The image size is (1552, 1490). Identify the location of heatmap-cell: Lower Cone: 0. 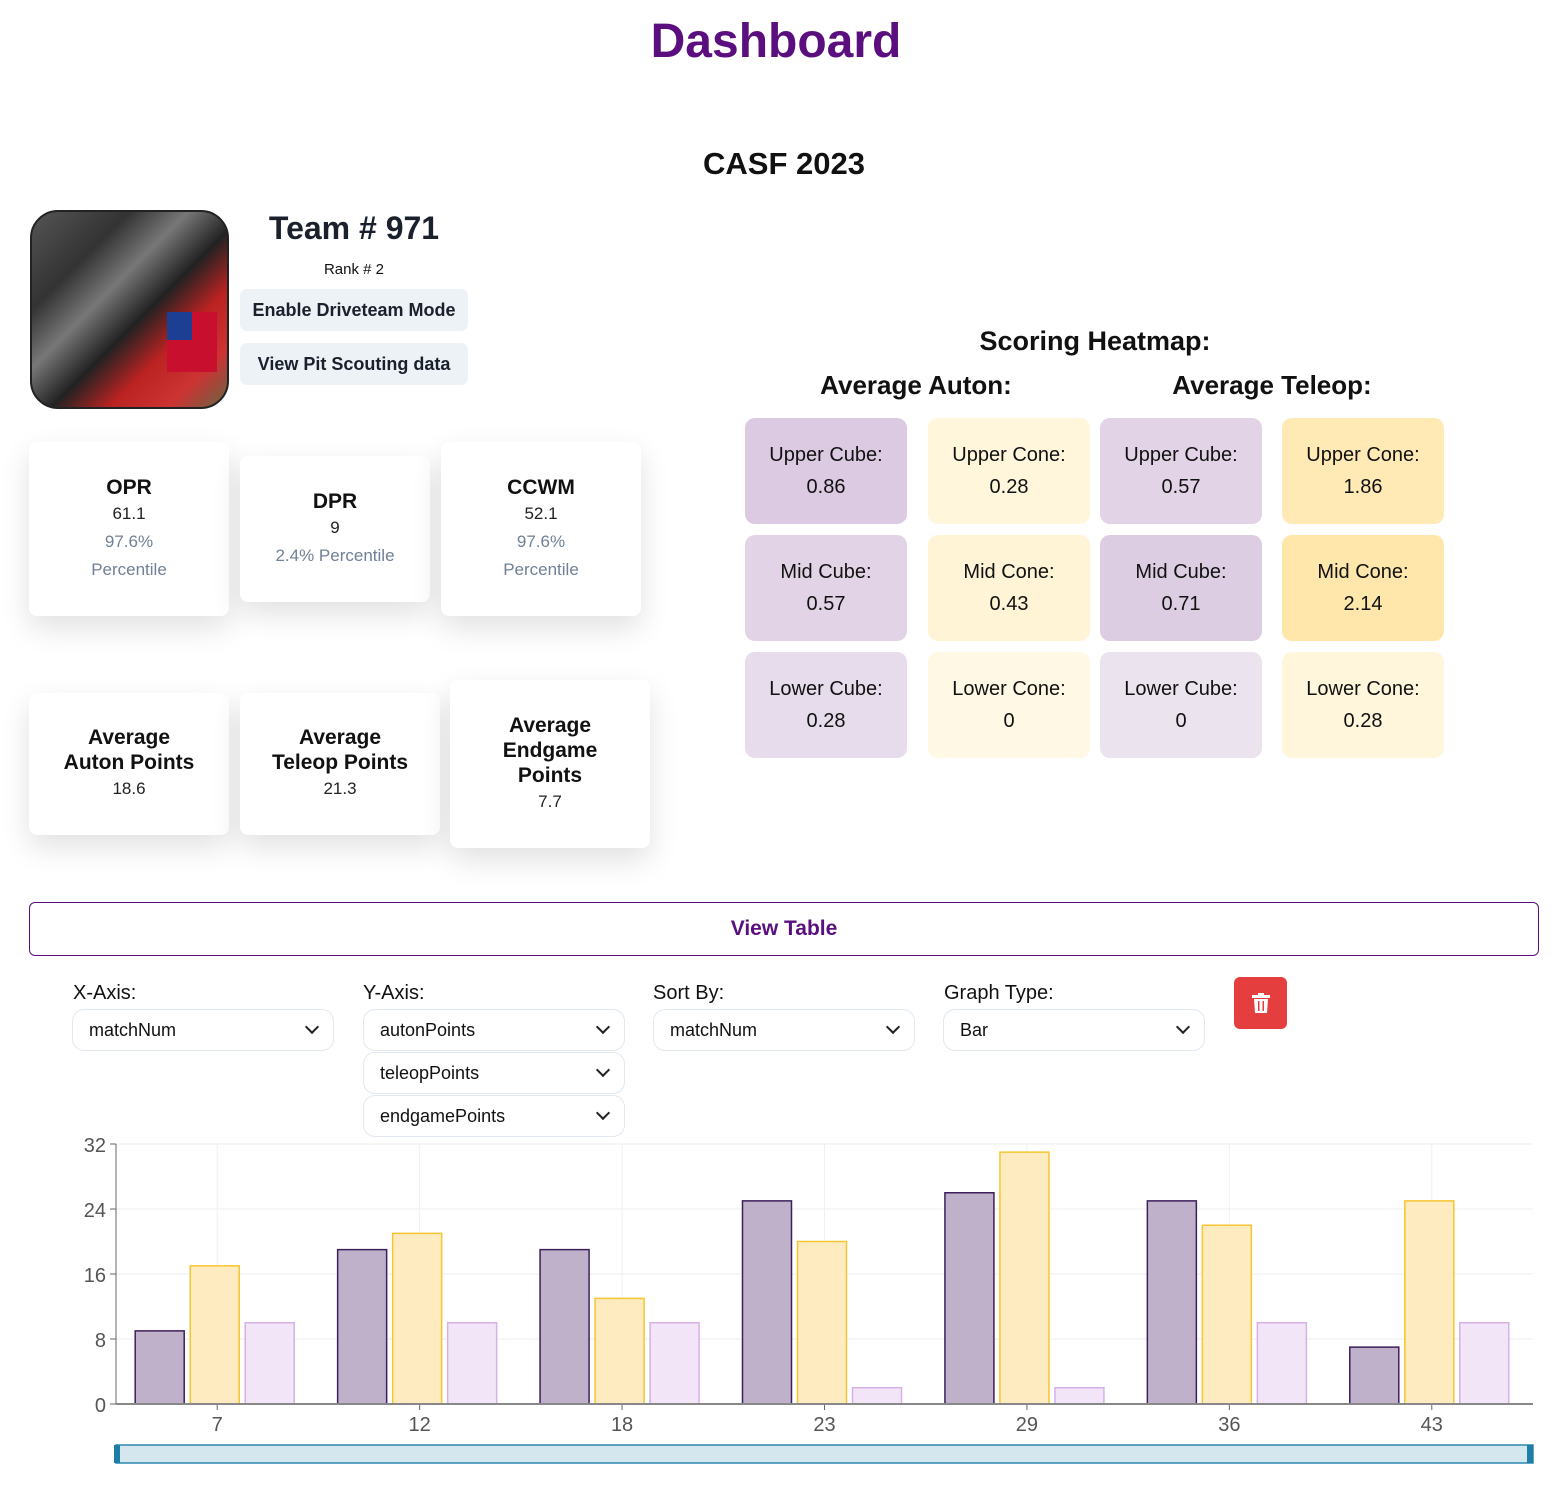
(1009, 705).